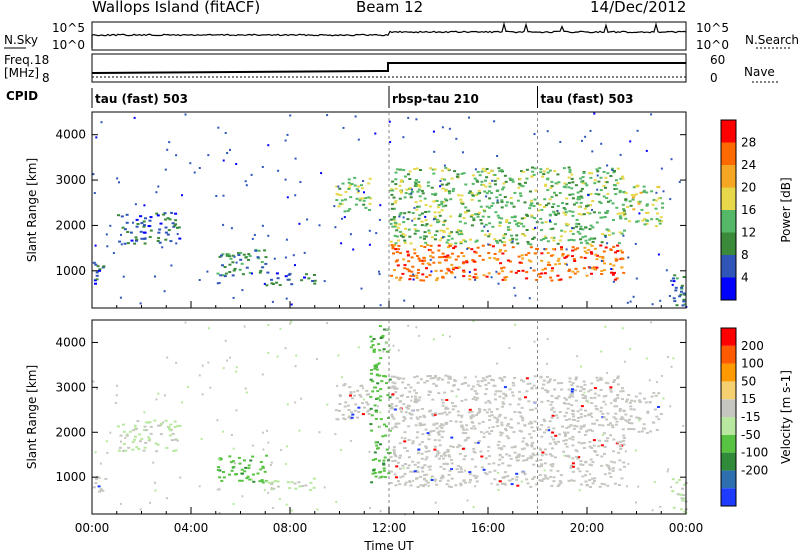 Image resolution: width=800 pixels, height=554 pixels. I want to click on colorbar-tick-label: 15, so click(748, 399).